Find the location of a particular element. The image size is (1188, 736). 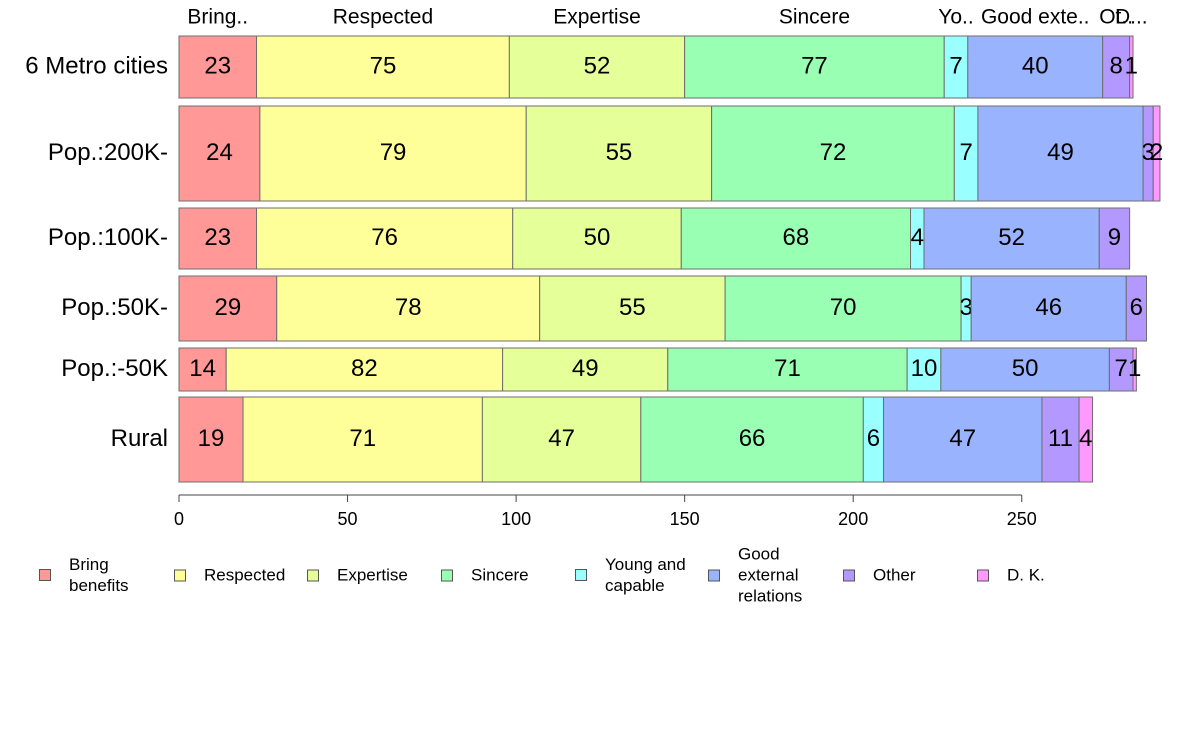

legend-item: Sincere is located at coordinates (485, 575).